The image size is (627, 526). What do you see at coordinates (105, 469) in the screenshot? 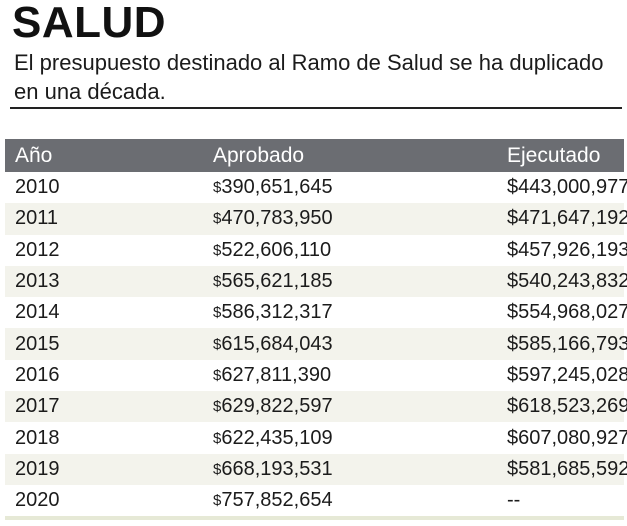
I see `cell-year: 2019` at bounding box center [105, 469].